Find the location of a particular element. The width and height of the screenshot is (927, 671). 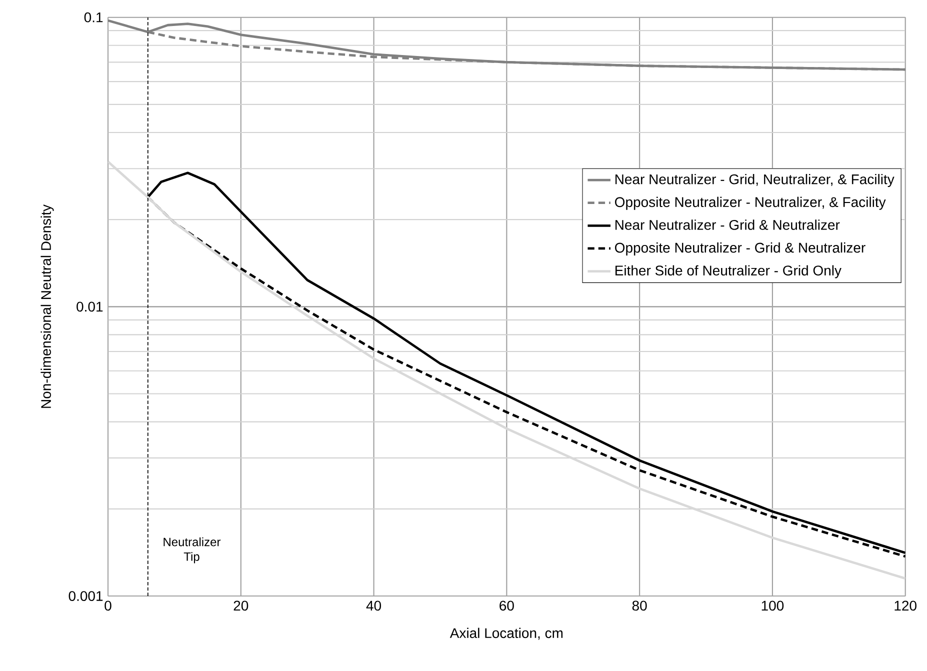

x-tick-label: 100 is located at coordinates (773, 605).